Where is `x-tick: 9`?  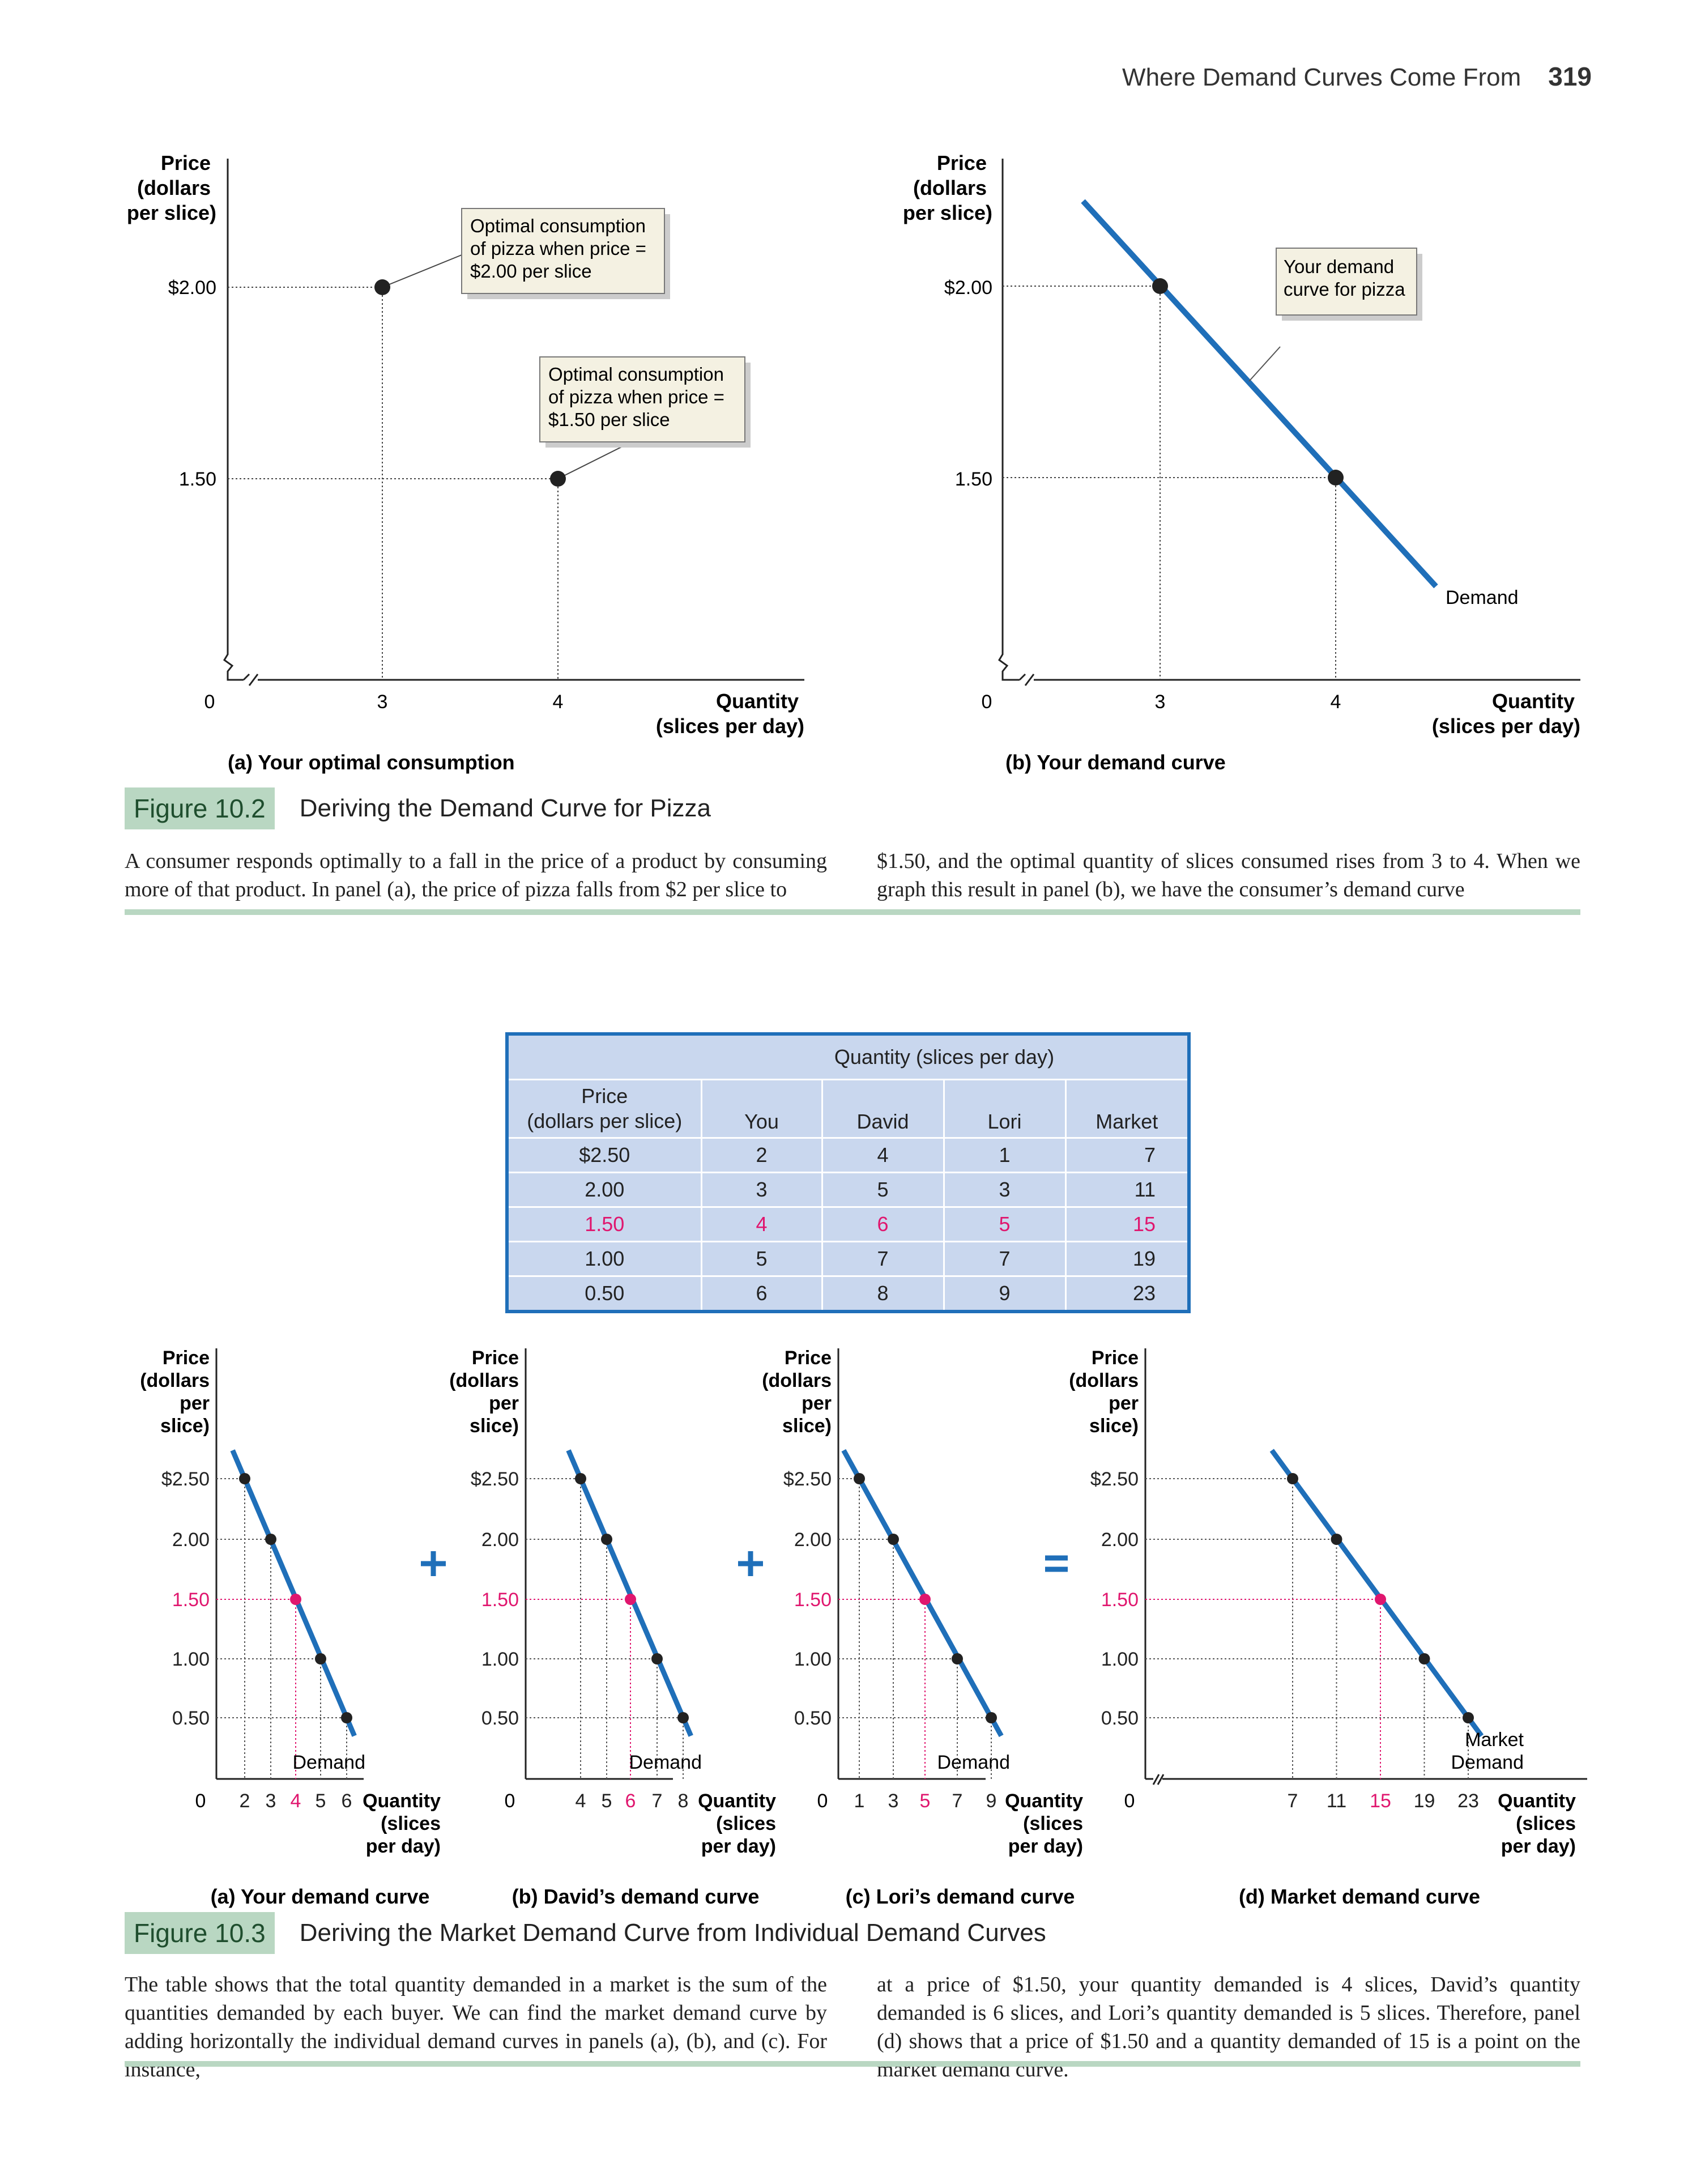 x-tick: 9 is located at coordinates (992, 1801).